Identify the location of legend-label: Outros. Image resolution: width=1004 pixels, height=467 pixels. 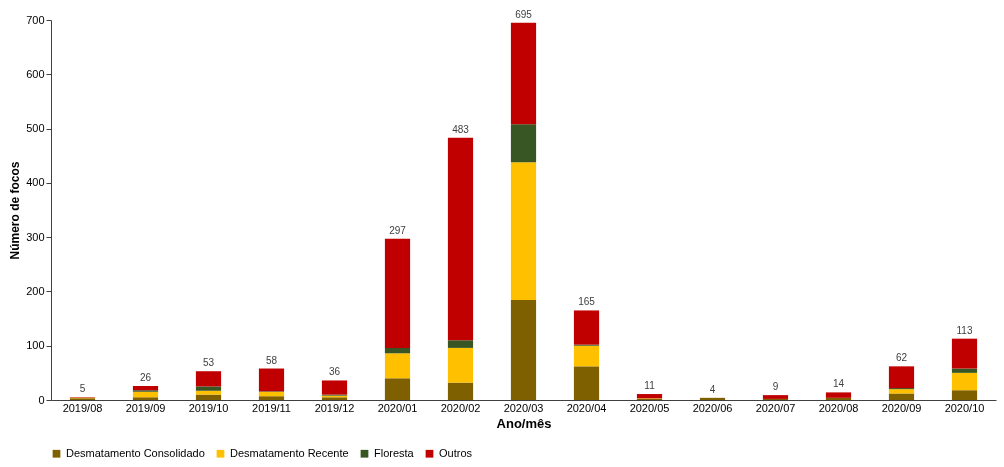
(456, 452).